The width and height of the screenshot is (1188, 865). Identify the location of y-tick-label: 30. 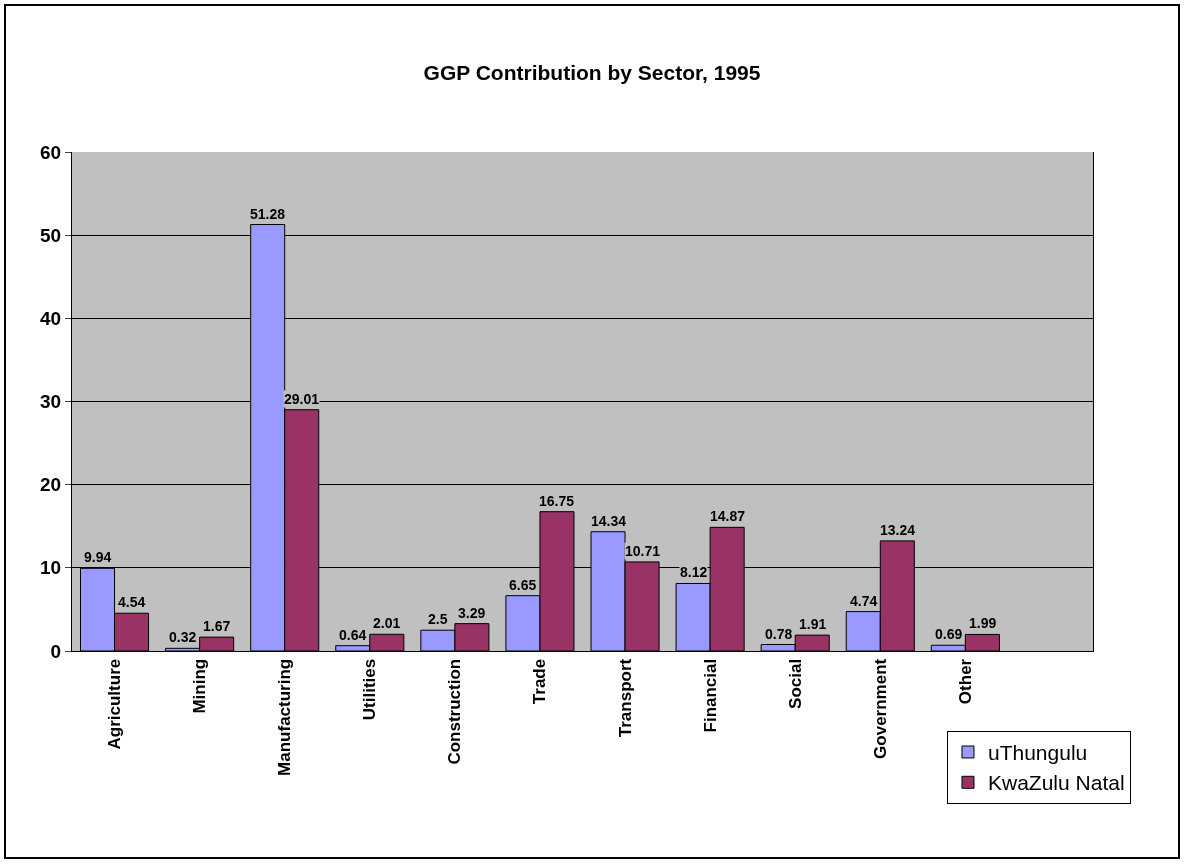
(51, 402).